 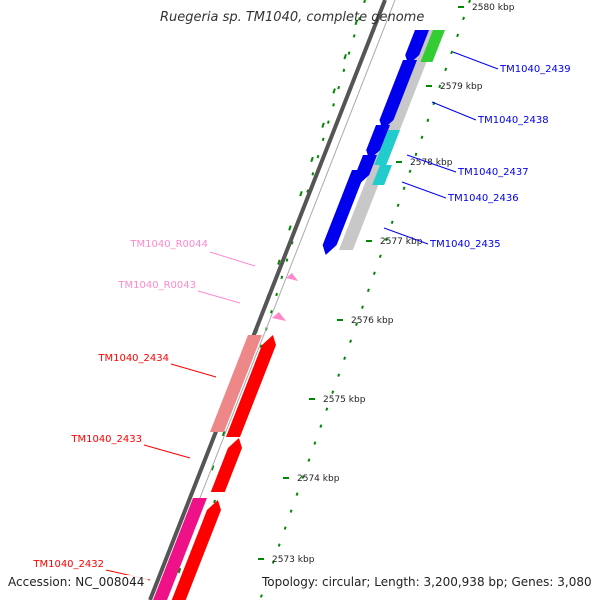 What do you see at coordinates (535, 69) in the screenshot?
I see `gene-label-TM1040_2439: TM1040_2439` at bounding box center [535, 69].